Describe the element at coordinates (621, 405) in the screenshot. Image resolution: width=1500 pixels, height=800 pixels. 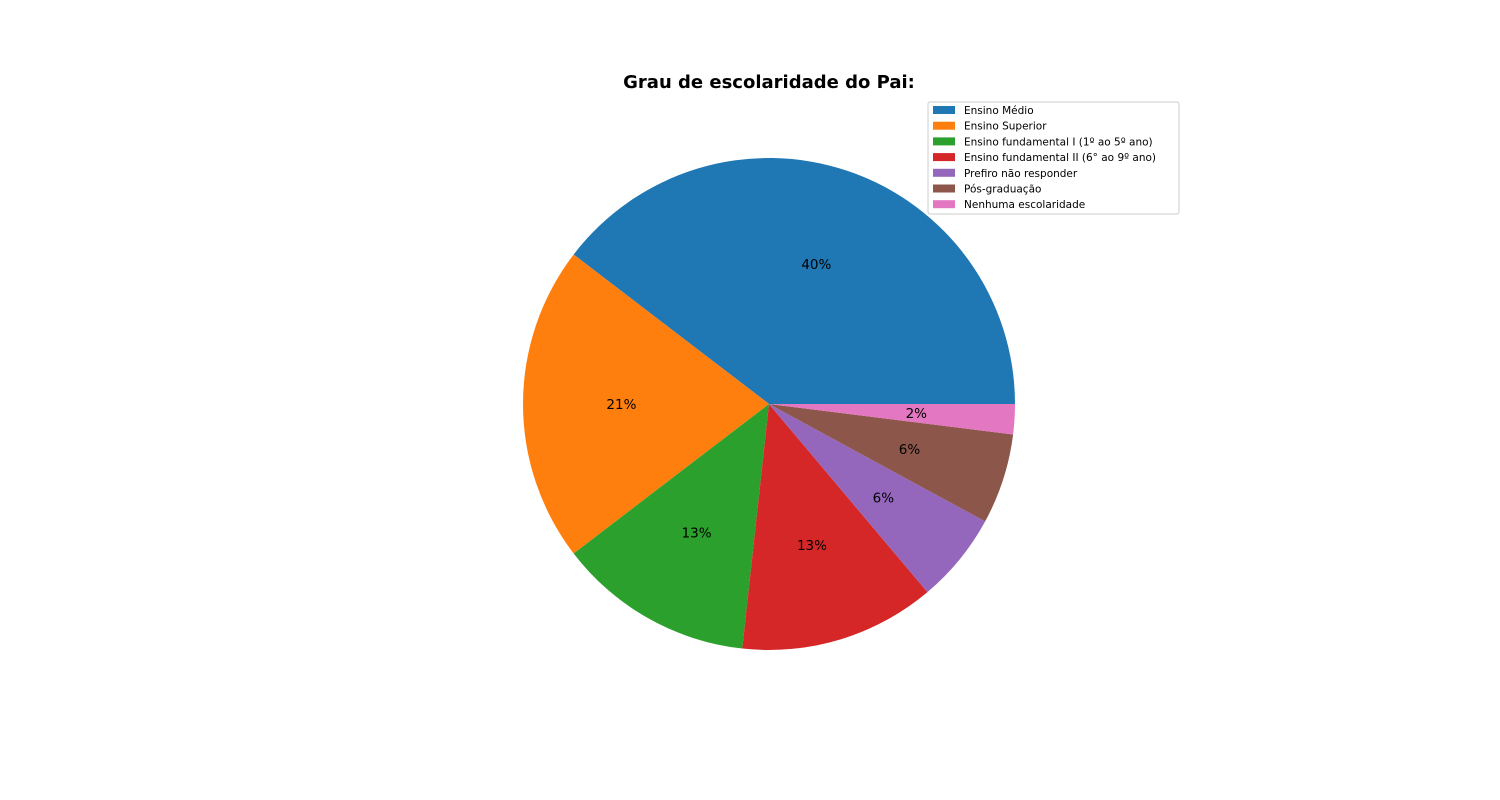
I see `slice-percentage-label: 21%` at that location.